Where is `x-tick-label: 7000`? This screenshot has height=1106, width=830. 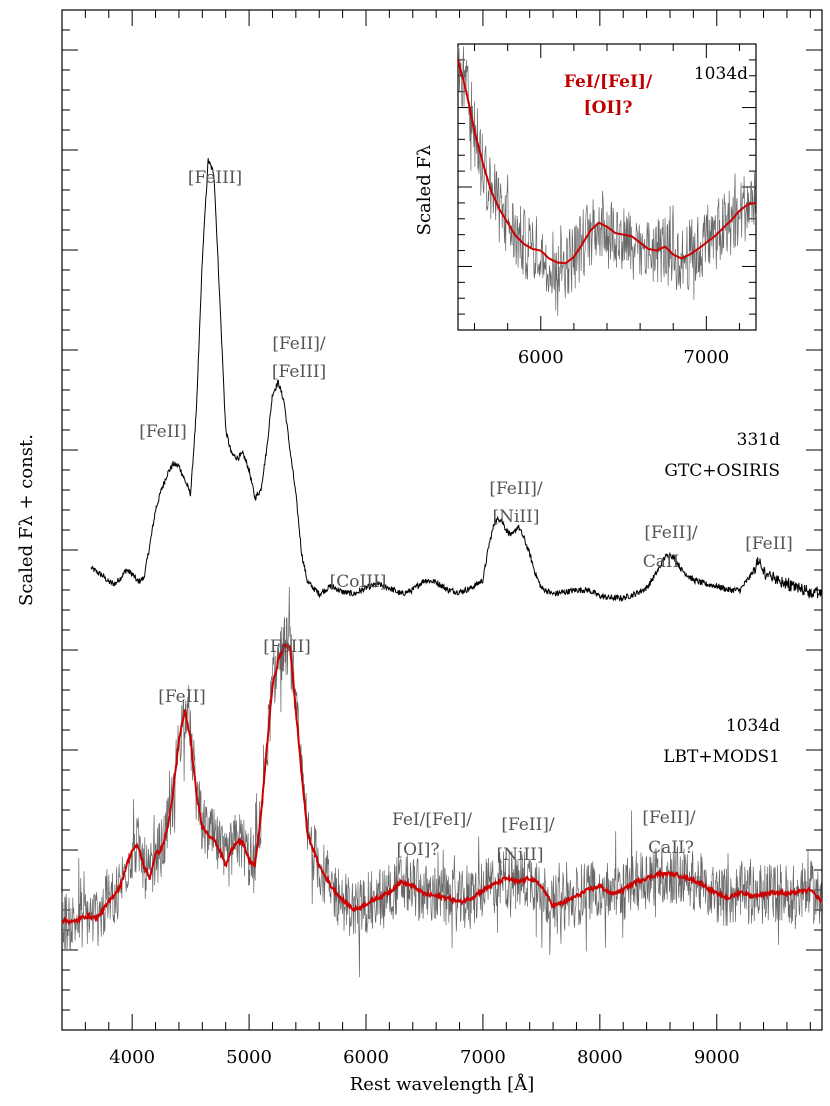
x-tick-label: 7000 is located at coordinates (483, 1057).